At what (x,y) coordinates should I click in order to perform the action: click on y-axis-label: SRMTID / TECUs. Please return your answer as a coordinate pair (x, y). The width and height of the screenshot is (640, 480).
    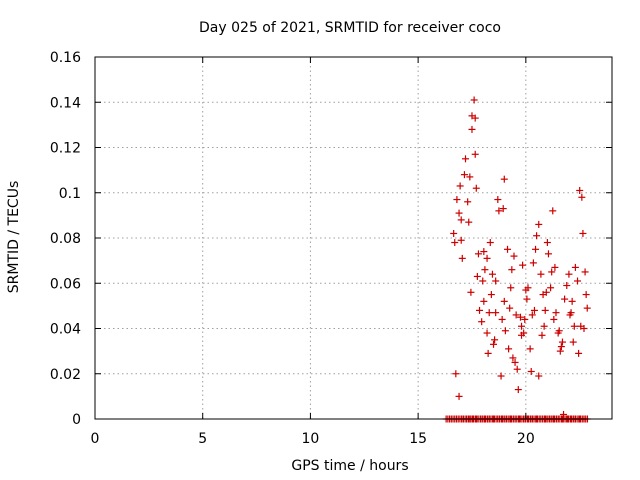
    Looking at the image, I should click on (14, 237).